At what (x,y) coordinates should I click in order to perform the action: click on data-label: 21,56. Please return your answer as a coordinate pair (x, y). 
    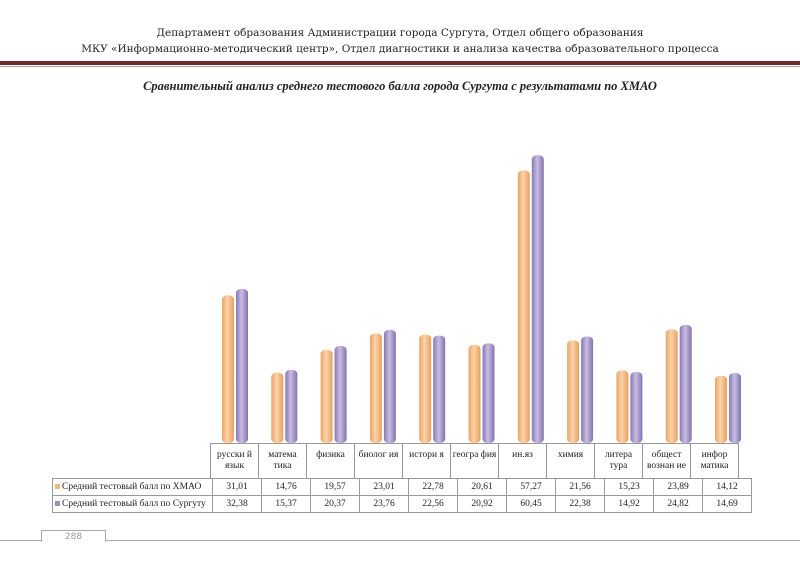
    Looking at the image, I should click on (580, 487).